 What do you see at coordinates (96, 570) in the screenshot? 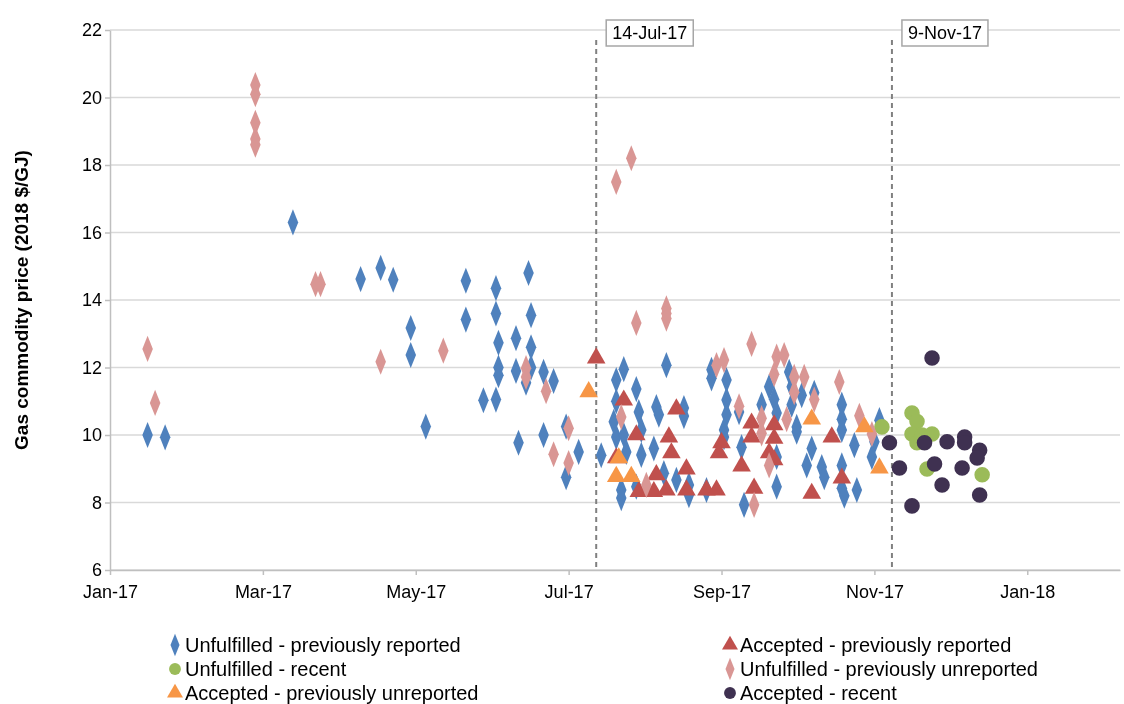
I see `y-tick-label: 6` at bounding box center [96, 570].